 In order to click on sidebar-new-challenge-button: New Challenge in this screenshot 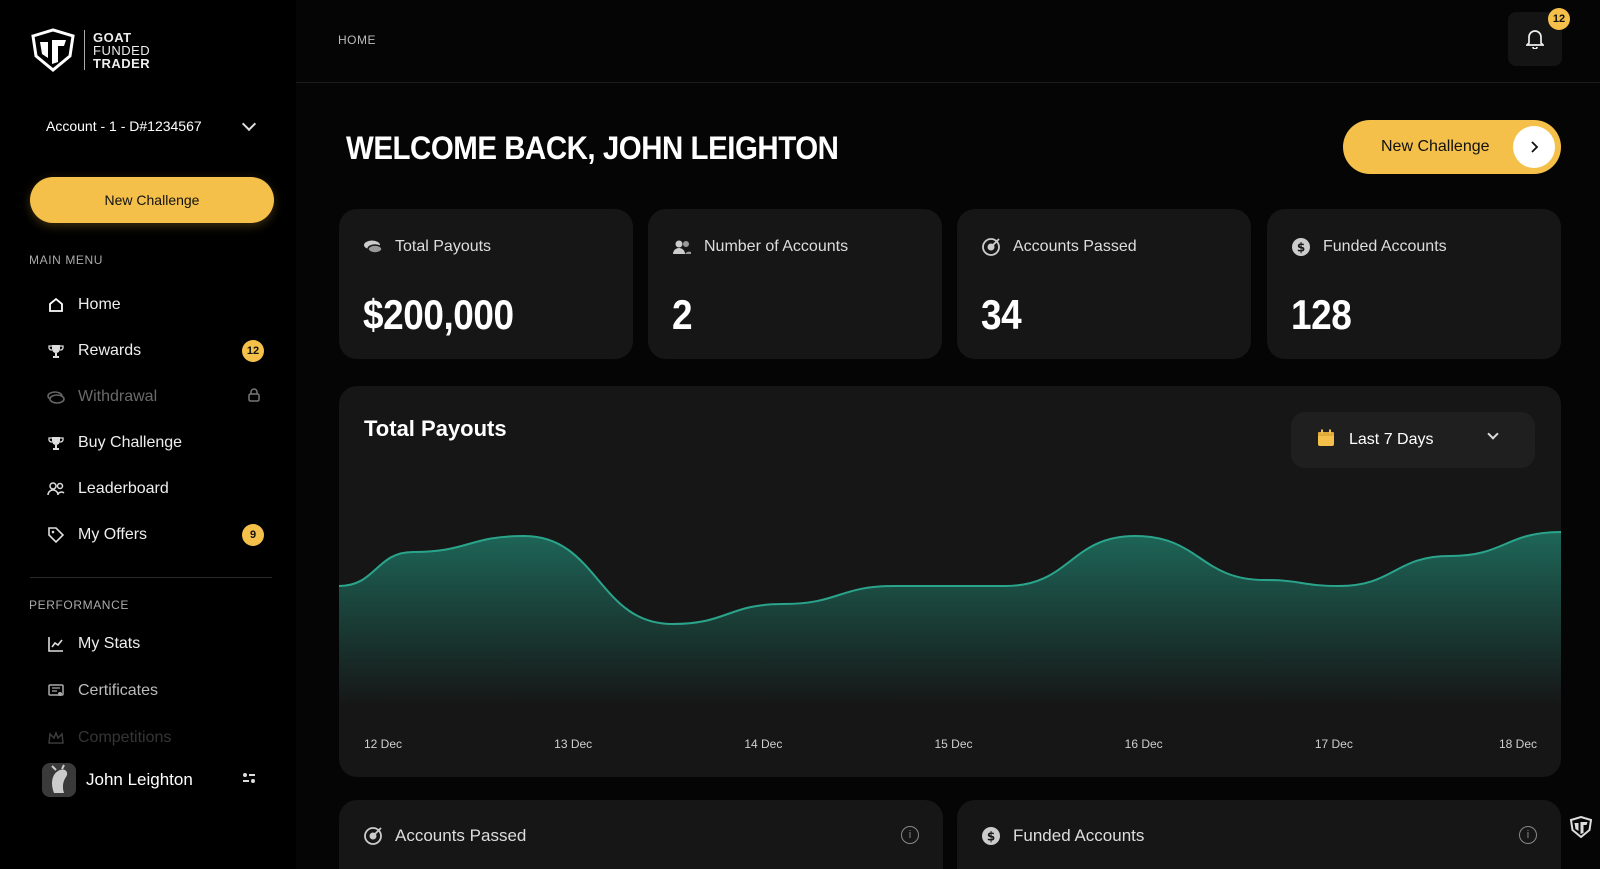, I will do `click(152, 200)`.